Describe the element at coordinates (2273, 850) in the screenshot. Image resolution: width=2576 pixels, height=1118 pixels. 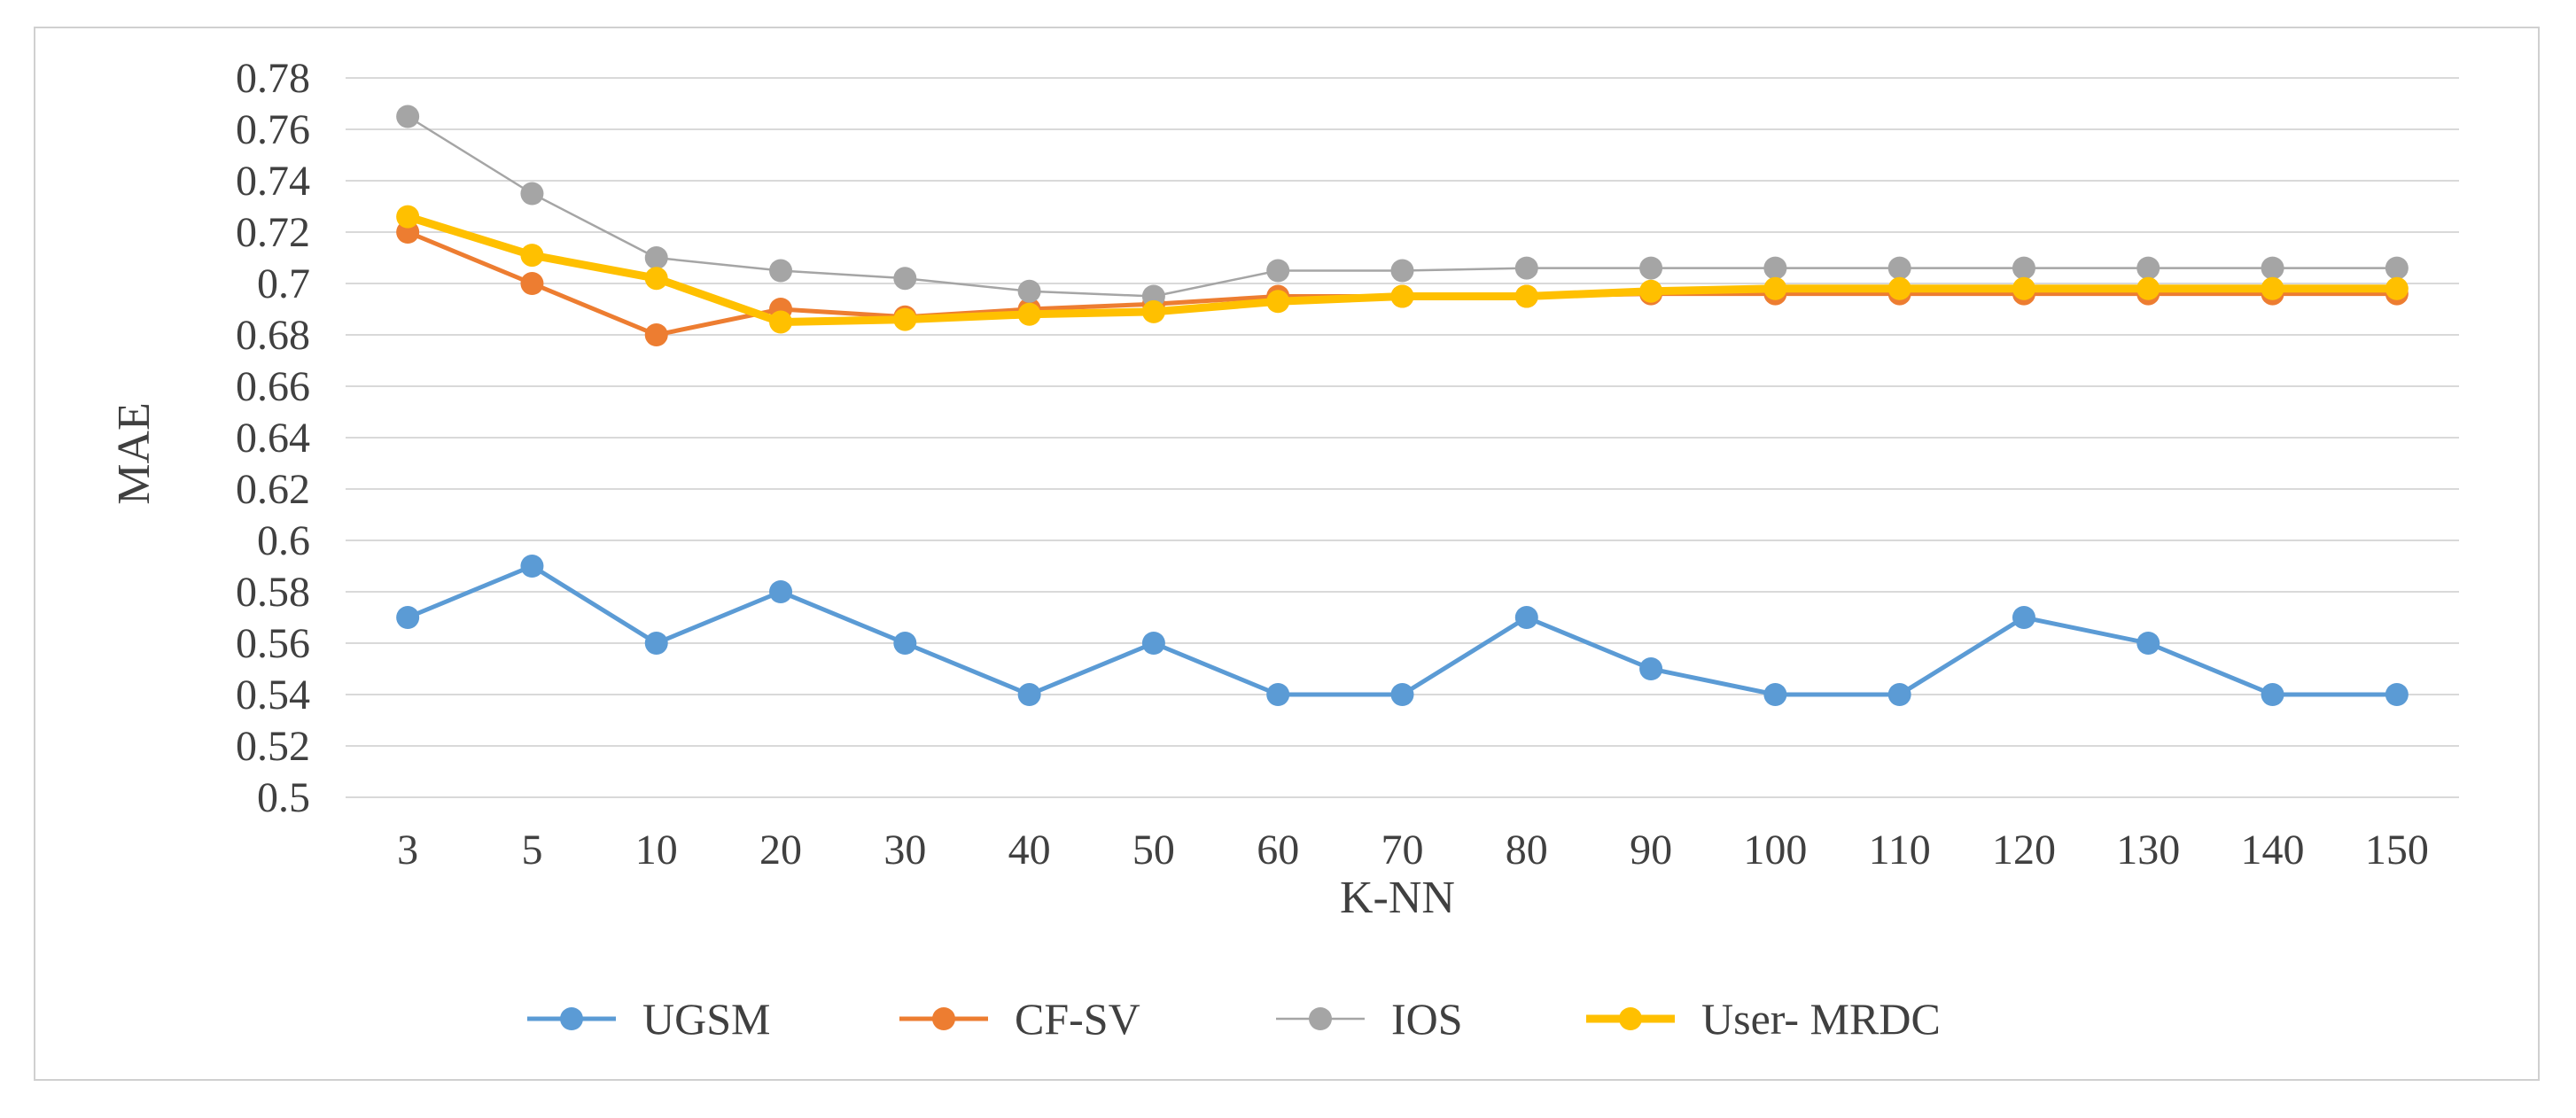
I see `x-tick-label: 140` at that location.